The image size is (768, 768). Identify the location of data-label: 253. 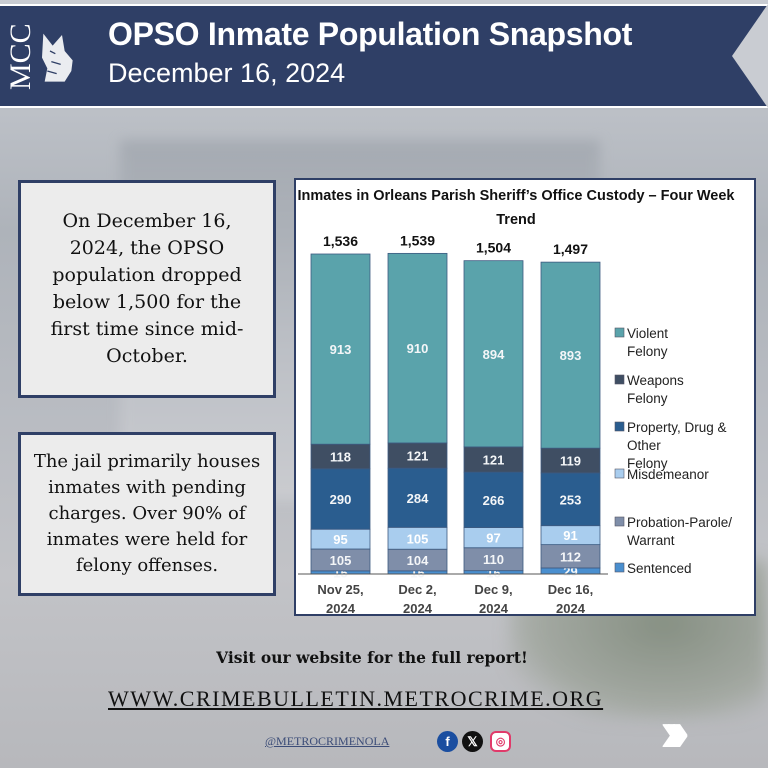
(571, 499).